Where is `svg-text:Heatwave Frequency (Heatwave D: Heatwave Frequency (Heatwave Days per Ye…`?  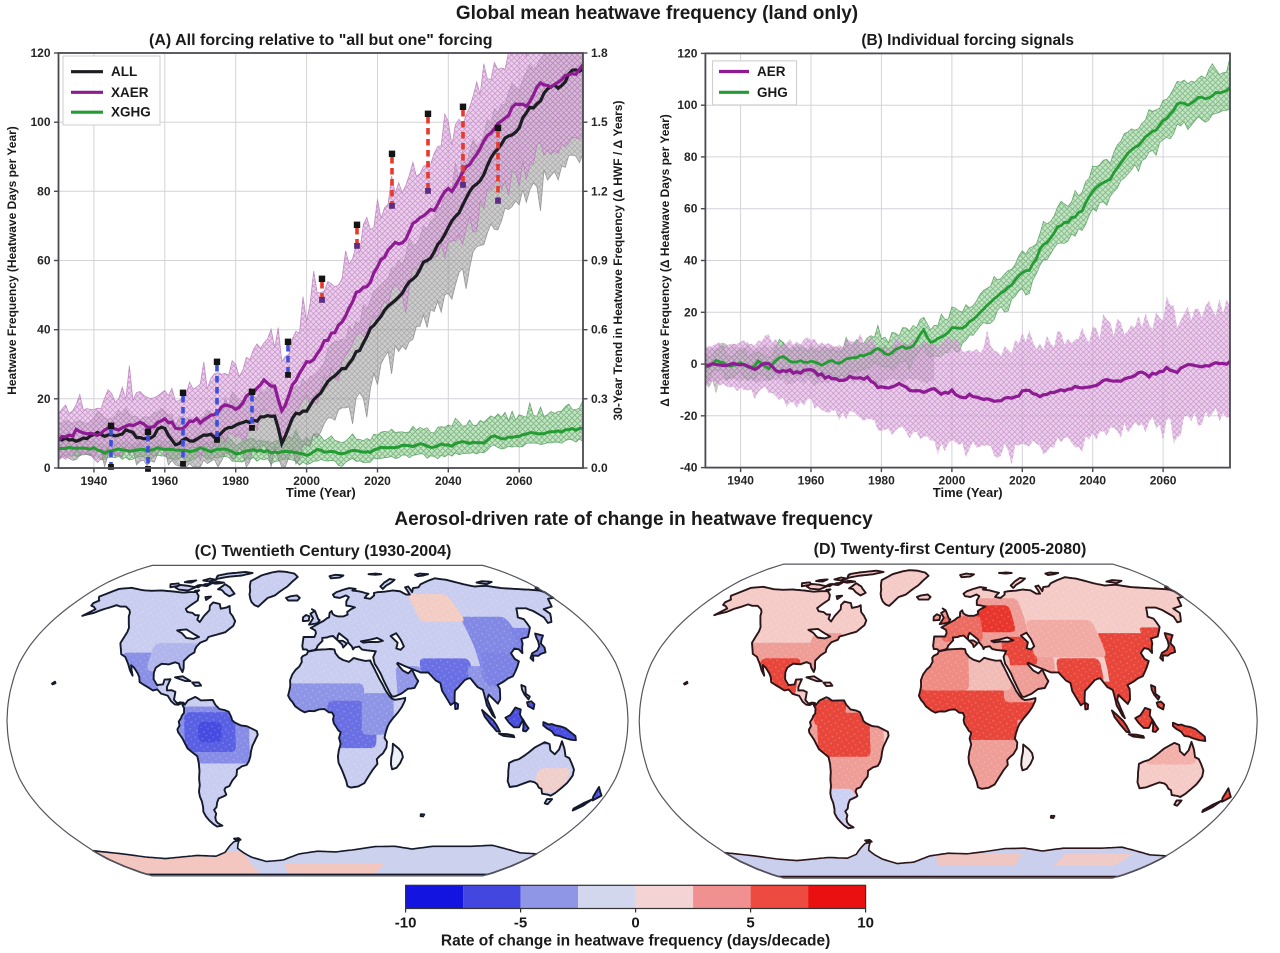 svg-text:Heatwave Frequency (Heatwave D: Heatwave Frequency (Heatwave Days per Ye… is located at coordinates (12, 260).